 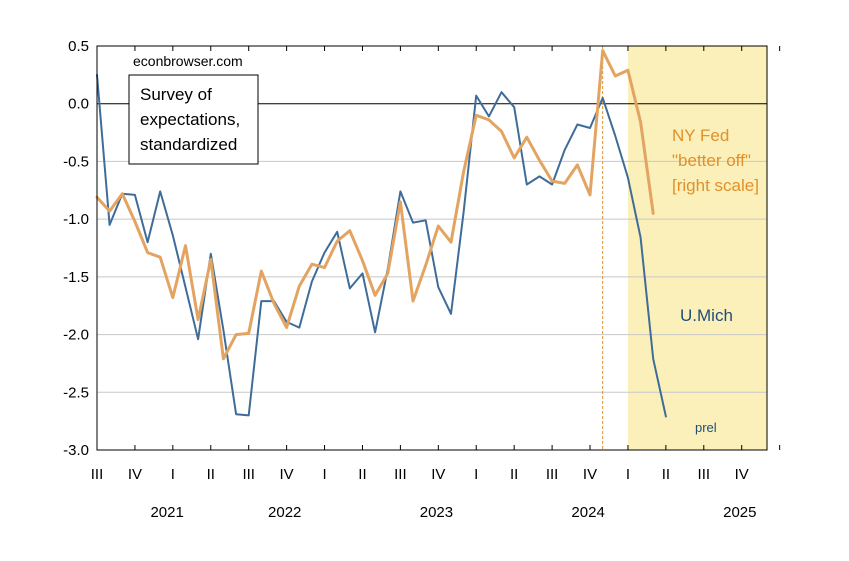 I want to click on nyfed-label-line-1: NY Fed, so click(x=700, y=135).